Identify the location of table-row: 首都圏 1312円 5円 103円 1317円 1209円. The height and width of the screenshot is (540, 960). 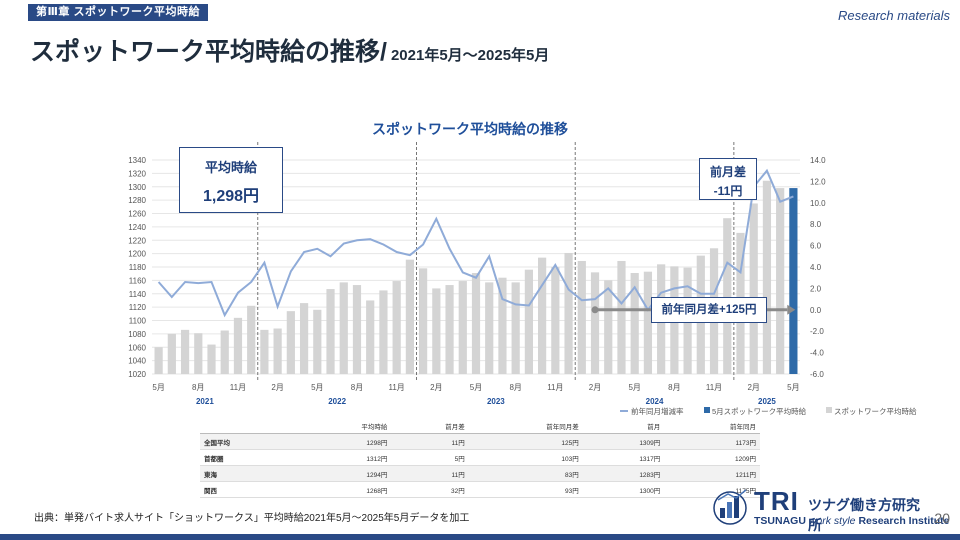
(480, 457).